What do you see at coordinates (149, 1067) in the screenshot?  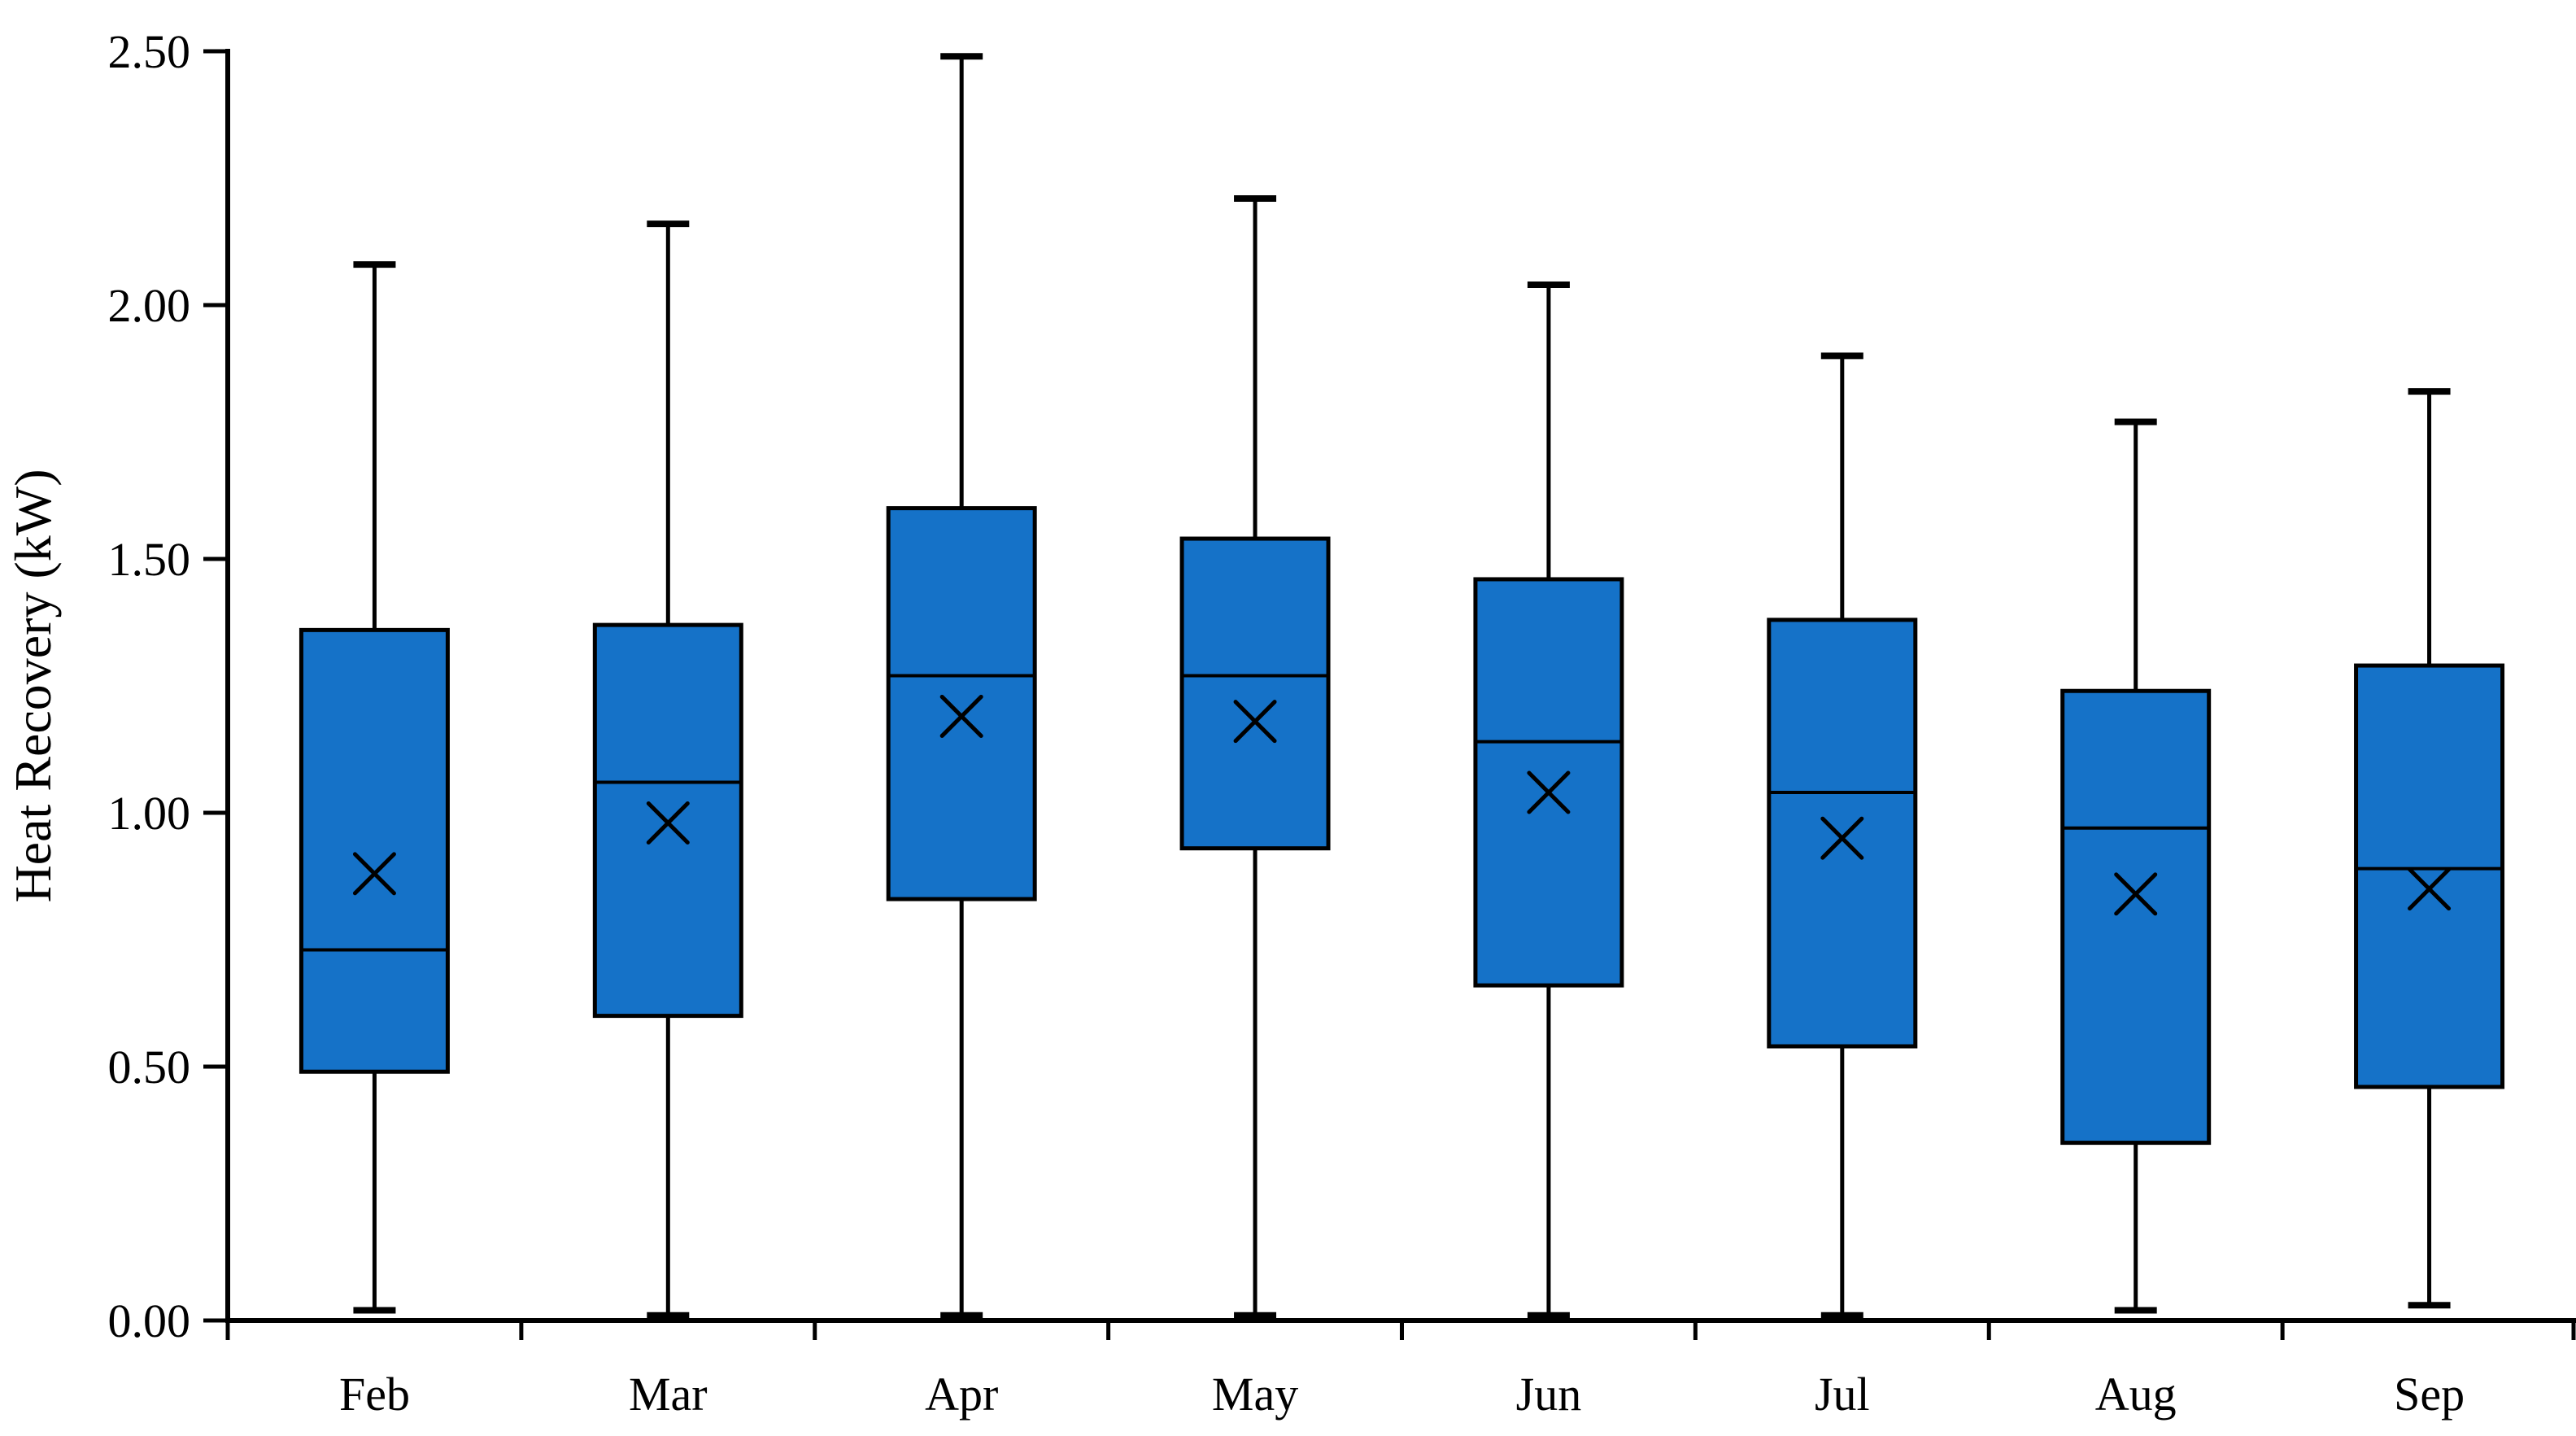 I see `y-tick-label: 0.50` at bounding box center [149, 1067].